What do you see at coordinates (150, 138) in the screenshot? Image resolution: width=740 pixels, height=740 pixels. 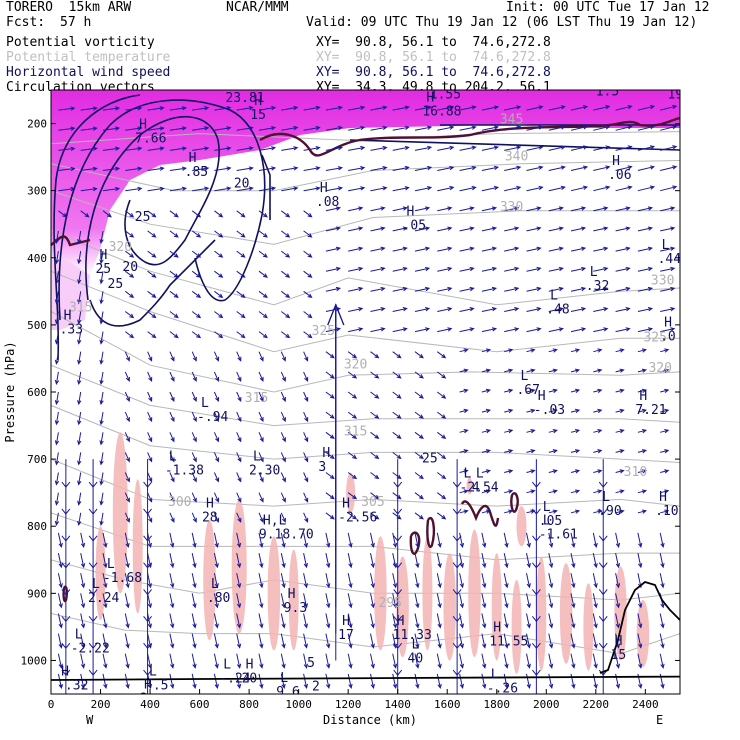 I see `hl-value: 7.66` at bounding box center [150, 138].